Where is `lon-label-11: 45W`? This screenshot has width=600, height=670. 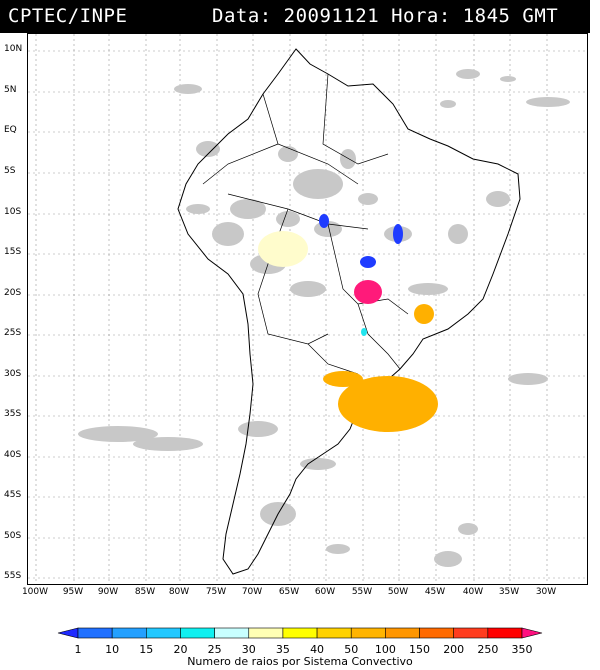
lon-label-11: 45W is located at coordinates (435, 592).